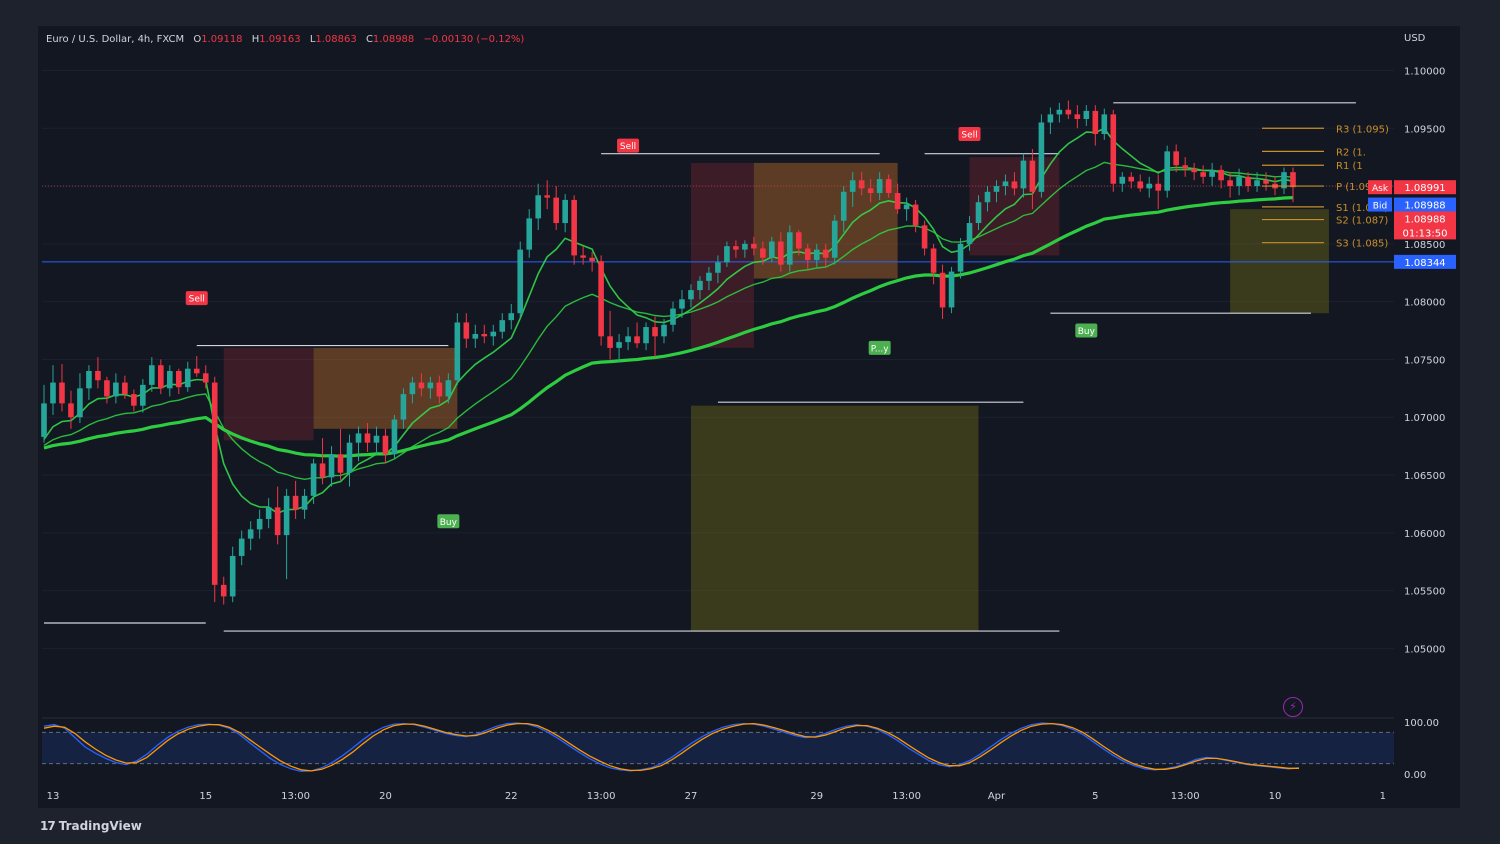 The height and width of the screenshot is (844, 1500). Describe the element at coordinates (100, 826) in the screenshot. I see `brand-label: TradingView` at that location.